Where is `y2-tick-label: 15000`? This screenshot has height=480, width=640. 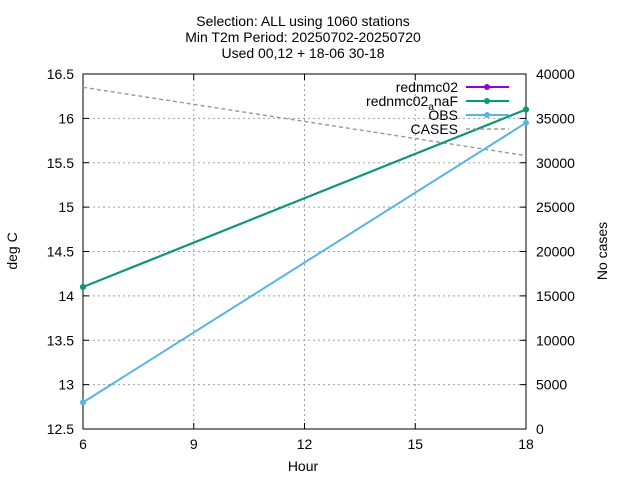 y2-tick-label: 15000 is located at coordinates (555, 296).